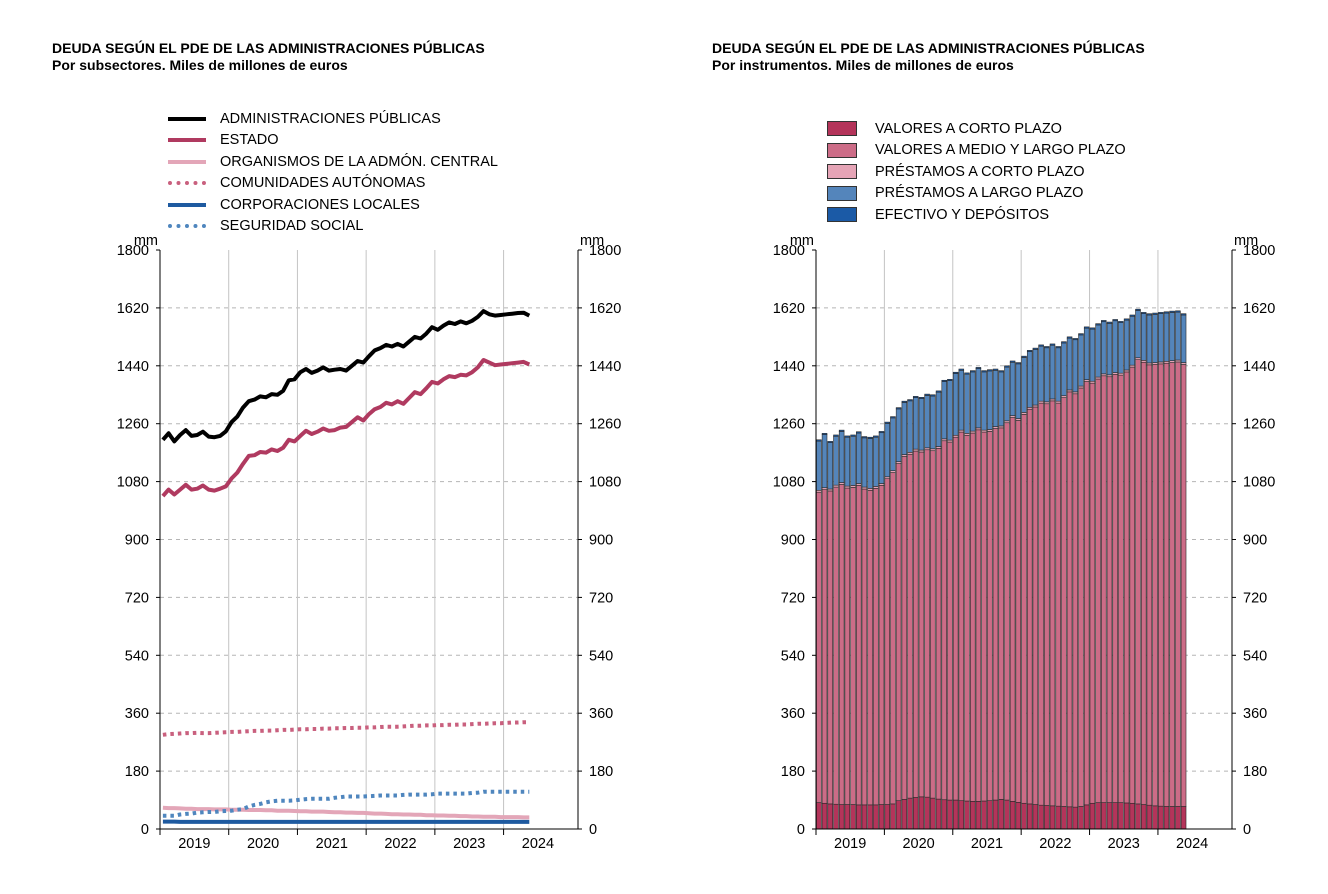 This screenshot has width=1328, height=894. I want to click on left-ytick-right-1080: 1080, so click(605, 483).